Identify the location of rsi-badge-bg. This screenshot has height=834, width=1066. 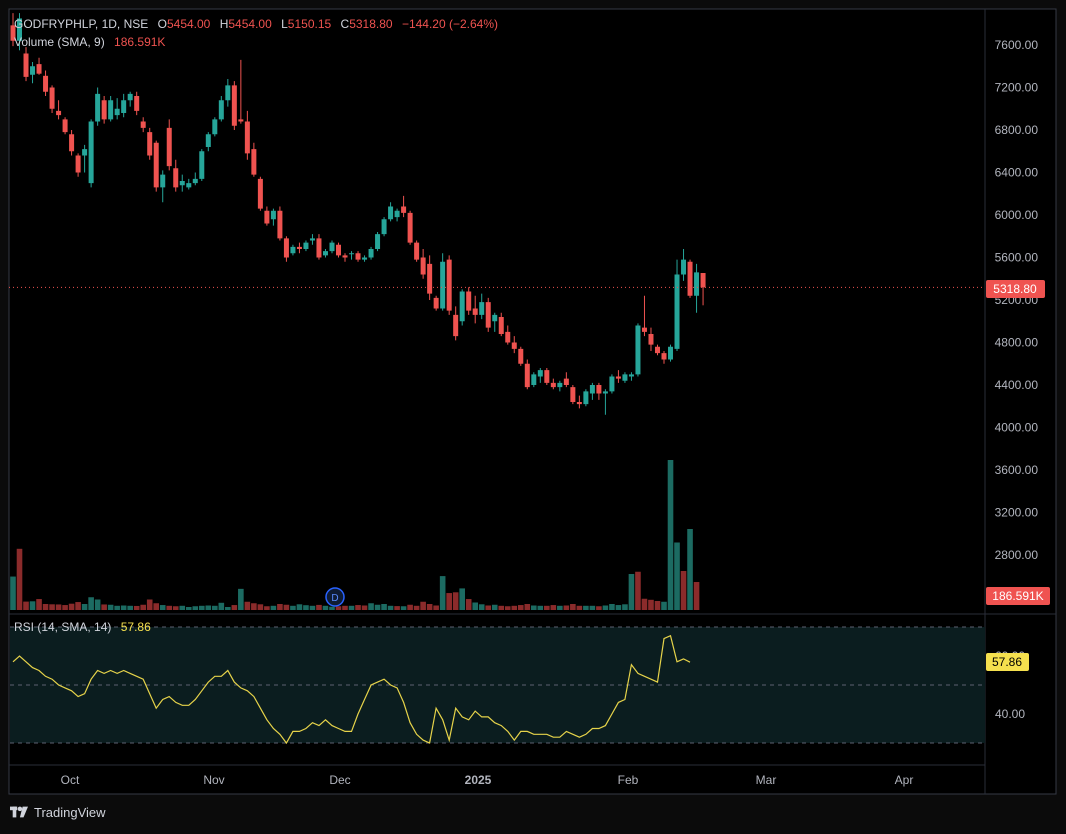
(1007, 662).